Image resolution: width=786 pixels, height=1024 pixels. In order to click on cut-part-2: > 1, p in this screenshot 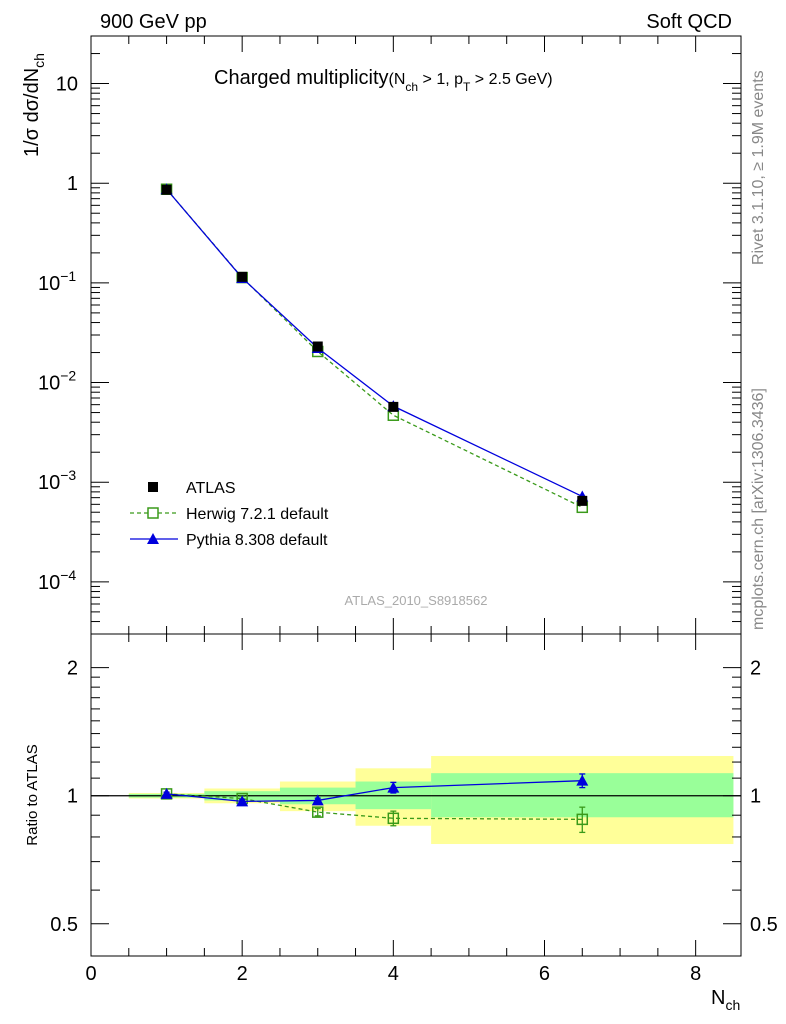, I will do `click(440, 79)`.